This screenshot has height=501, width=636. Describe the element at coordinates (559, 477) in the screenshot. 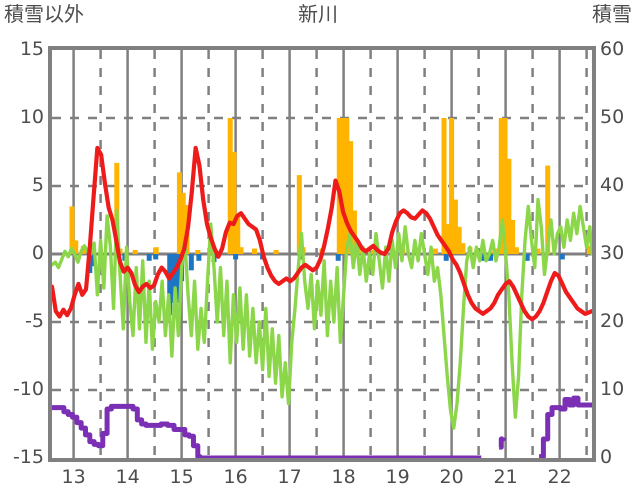

I see `x-tick-label: 22` at that location.